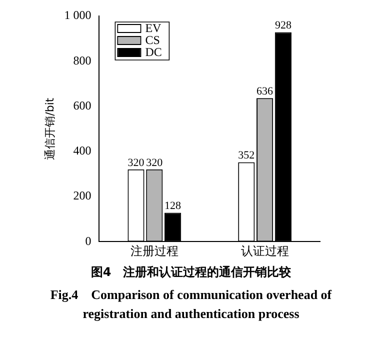 This screenshot has width=382, height=340. Describe the element at coordinates (88, 241) in the screenshot. I see `y-tick-label: 0` at that location.